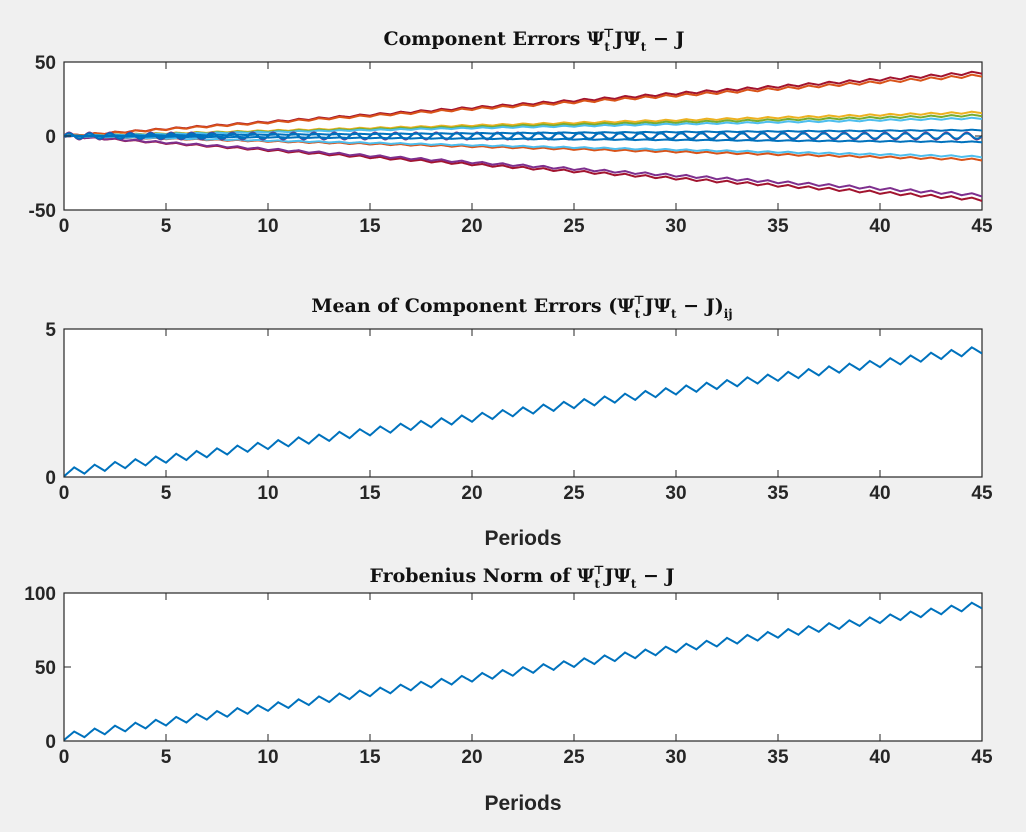  Describe the element at coordinates (521, 307) in the screenshot. I see `panel-2-title: Mean of Component Errors (Ψt⊤JΨt − J)ij` at that location.